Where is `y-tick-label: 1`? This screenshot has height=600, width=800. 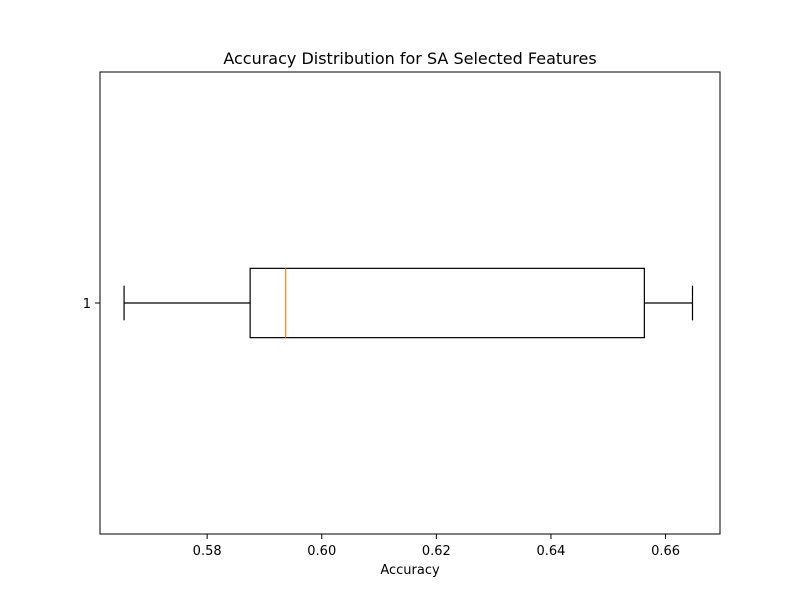
y-tick-label: 1 is located at coordinates (87, 304).